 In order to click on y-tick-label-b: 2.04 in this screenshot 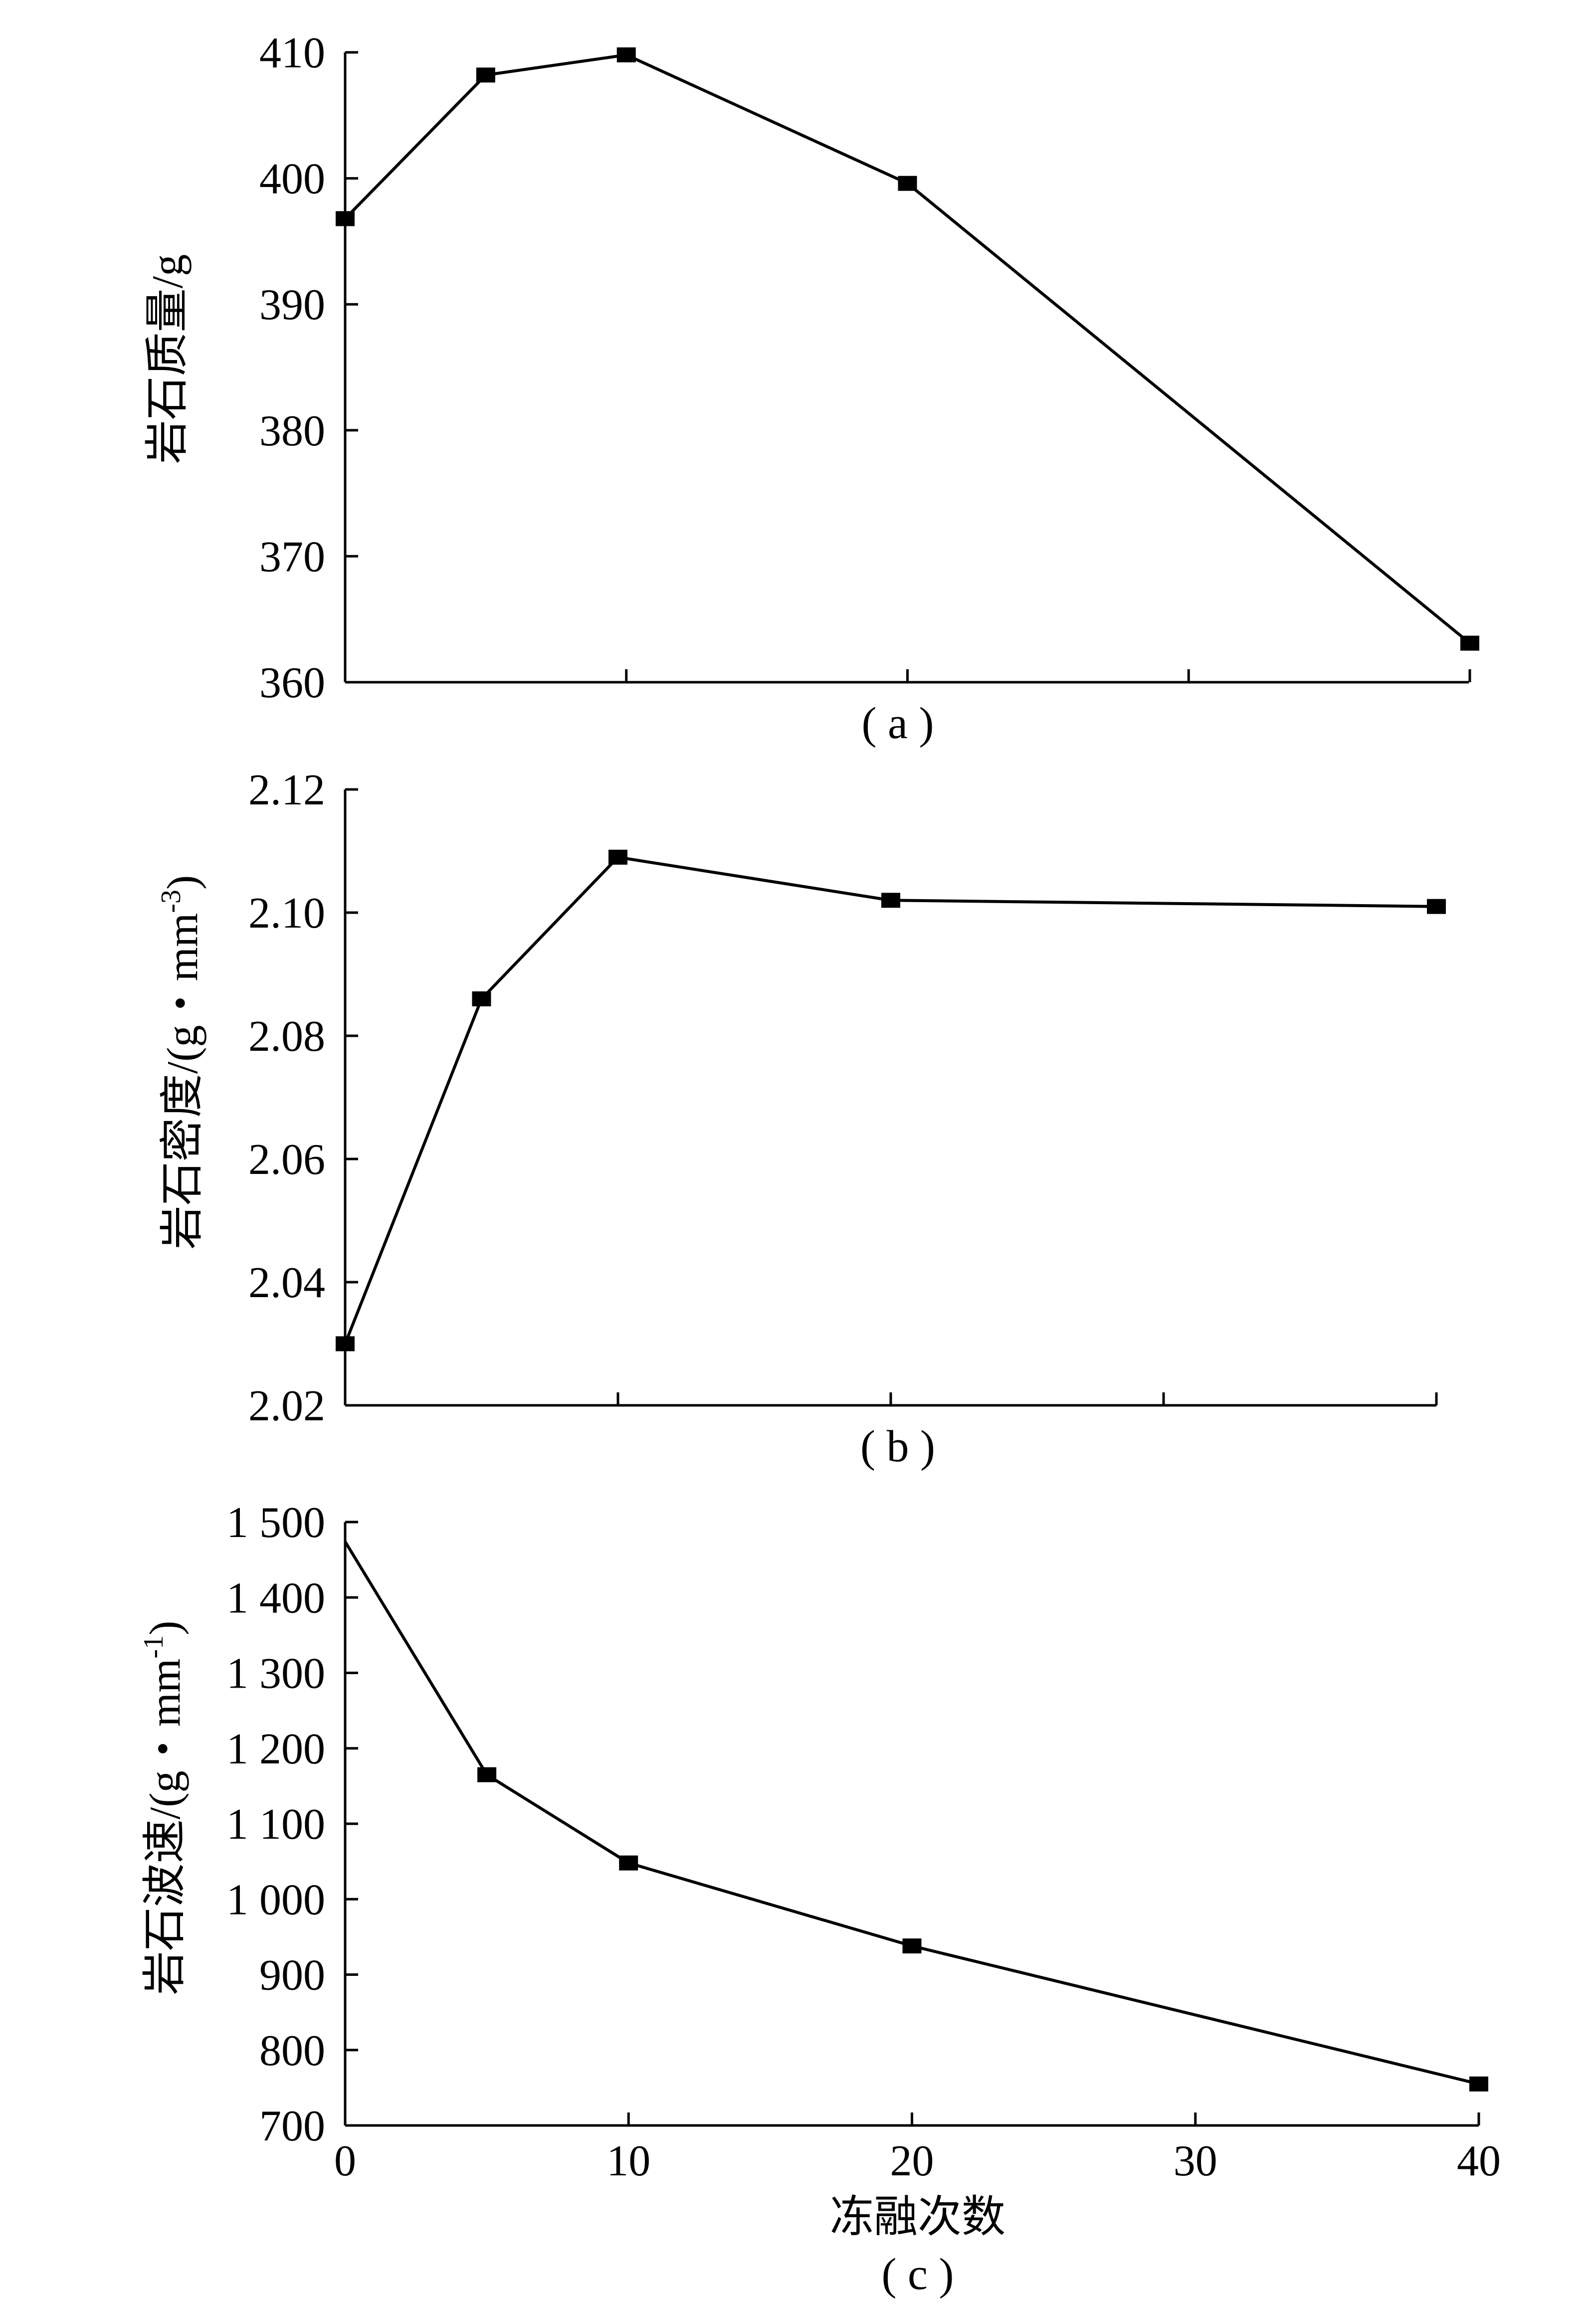, I will do `click(286, 1283)`.